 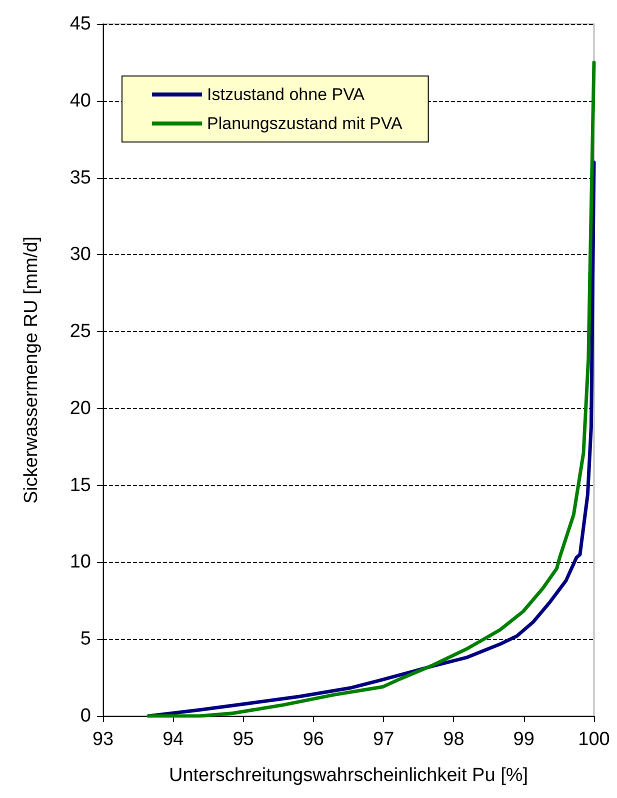 I want to click on y-tick-label: 15, so click(x=80, y=485).